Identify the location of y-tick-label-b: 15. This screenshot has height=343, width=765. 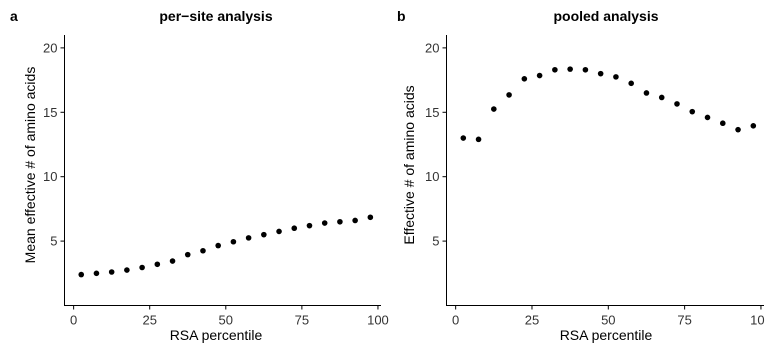
(432, 112).